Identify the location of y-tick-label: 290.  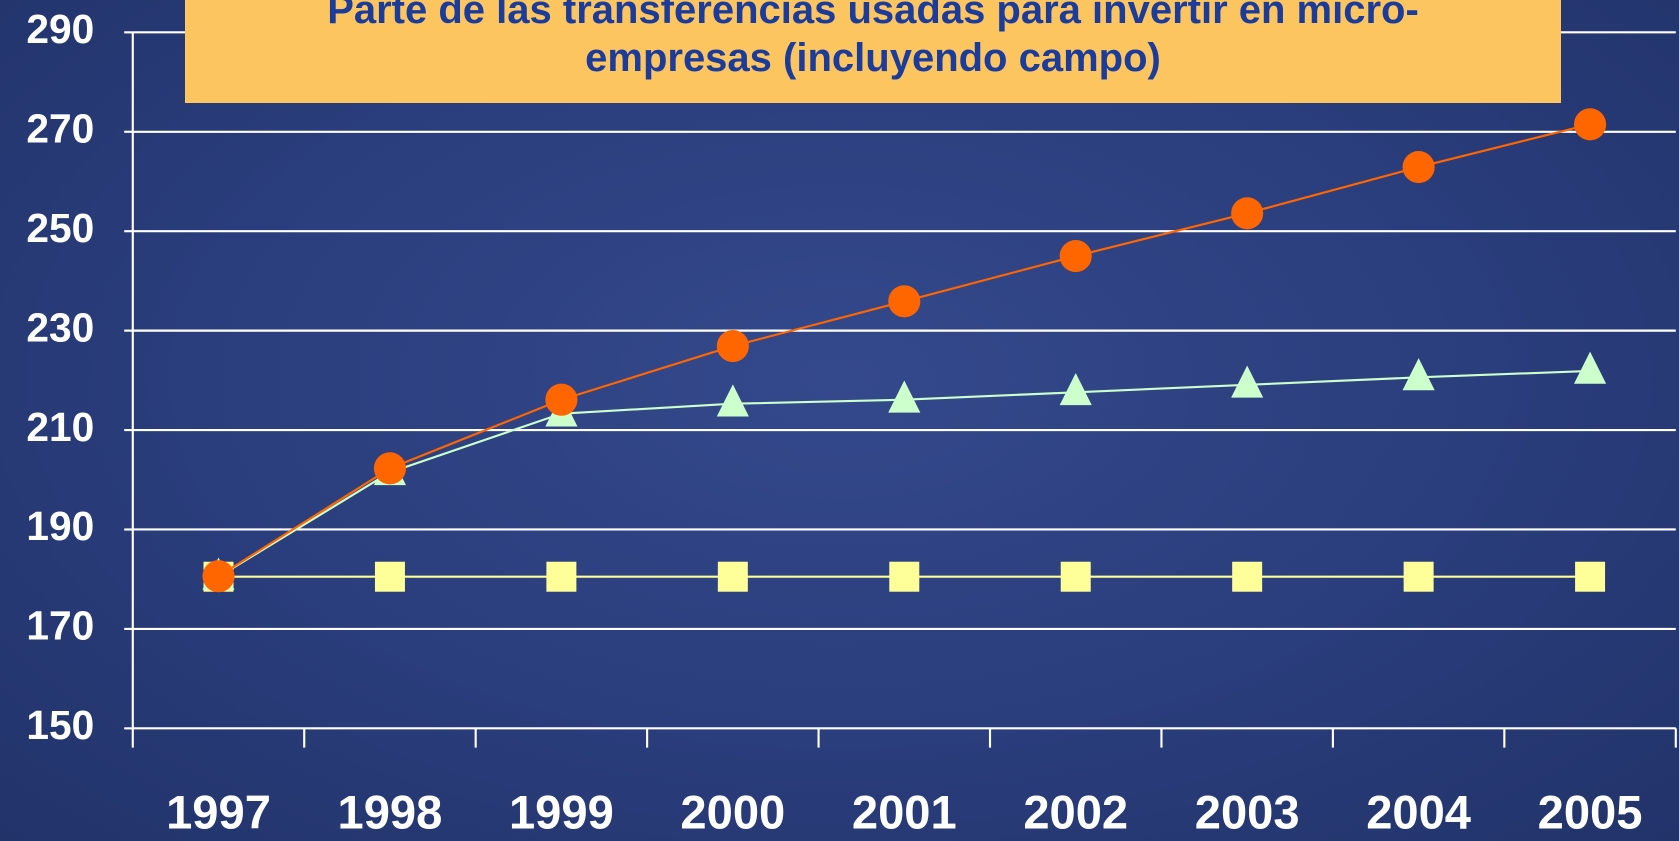
(60, 29).